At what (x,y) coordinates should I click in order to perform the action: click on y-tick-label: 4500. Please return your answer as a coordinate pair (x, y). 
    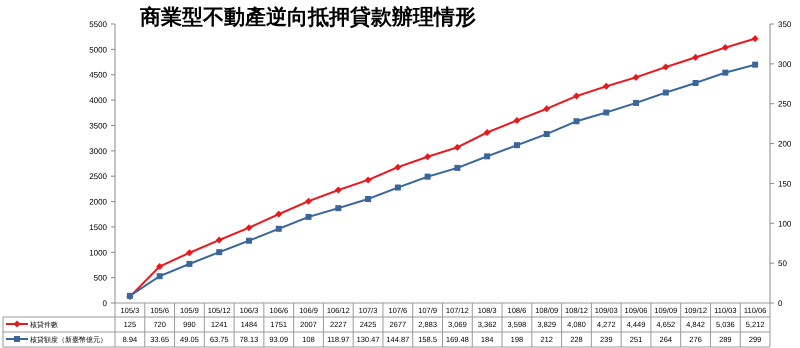
    Looking at the image, I should click on (98, 75).